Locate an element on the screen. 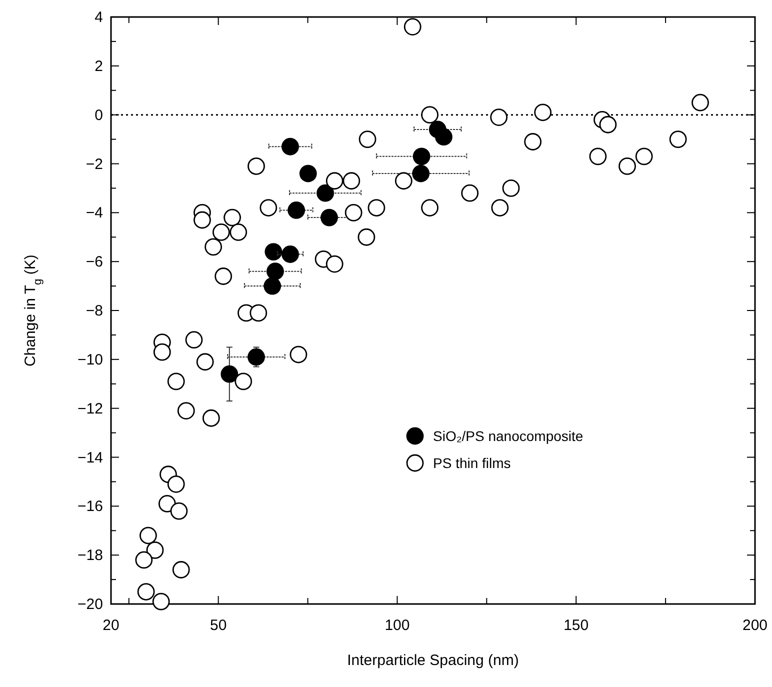  legend-label: PS thin films is located at coordinates (472, 463).